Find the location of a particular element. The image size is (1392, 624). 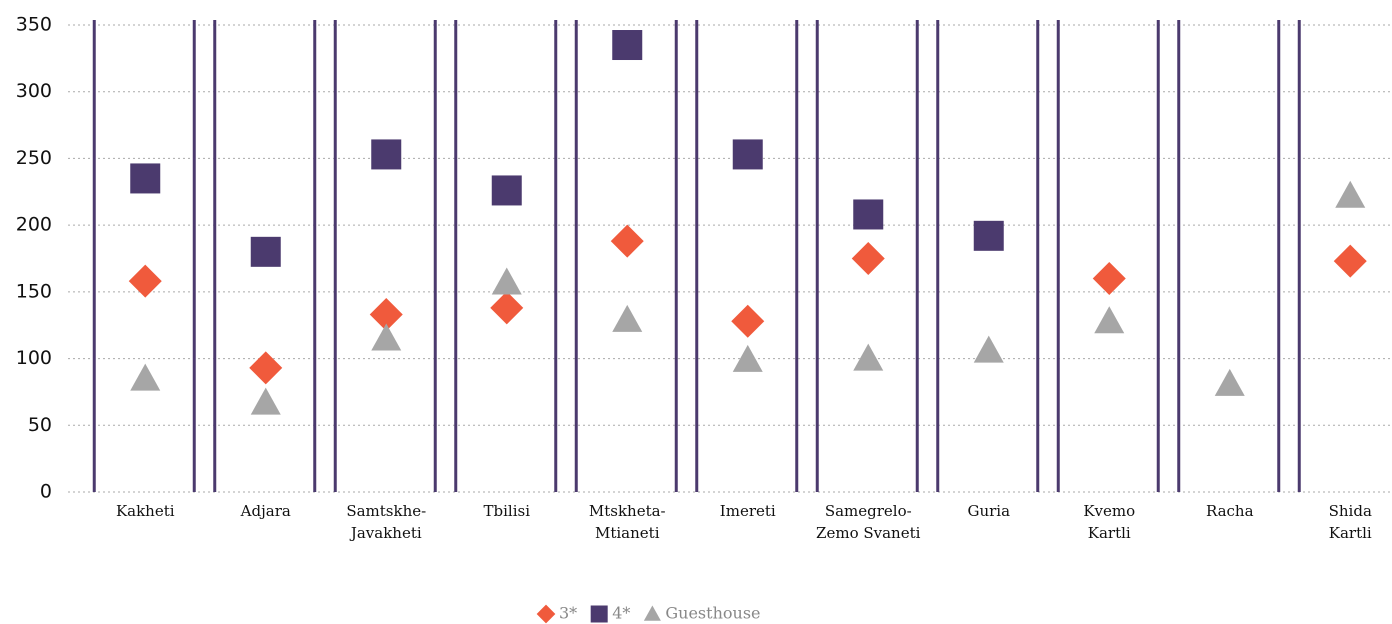

x-tick-label: Imereti is located at coordinates (747, 511).